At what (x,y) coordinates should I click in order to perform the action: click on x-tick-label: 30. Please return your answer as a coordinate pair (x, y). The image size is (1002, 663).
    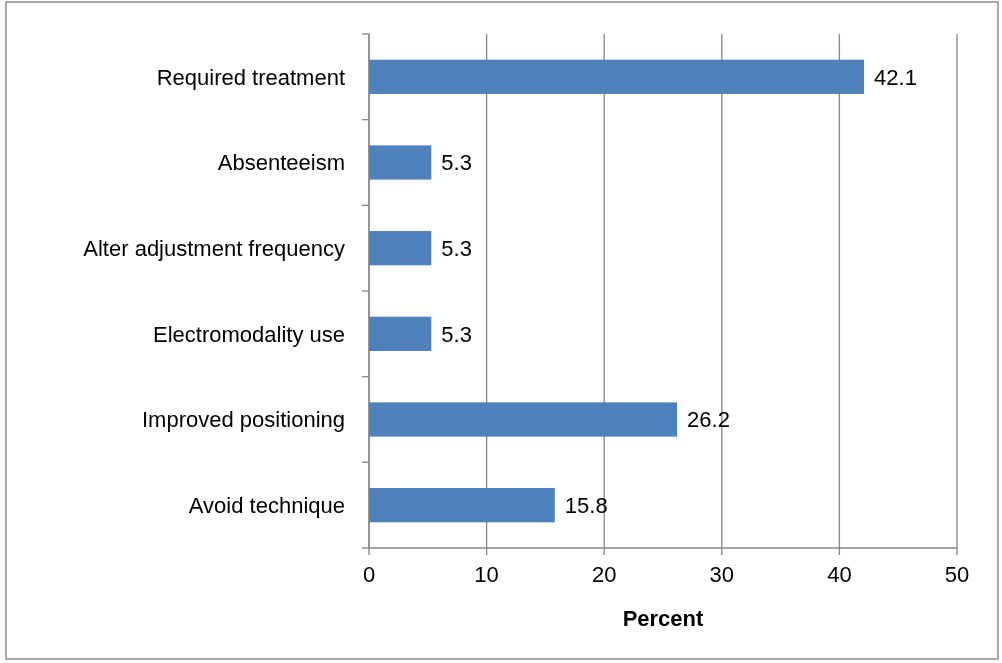
    Looking at the image, I should click on (722, 574).